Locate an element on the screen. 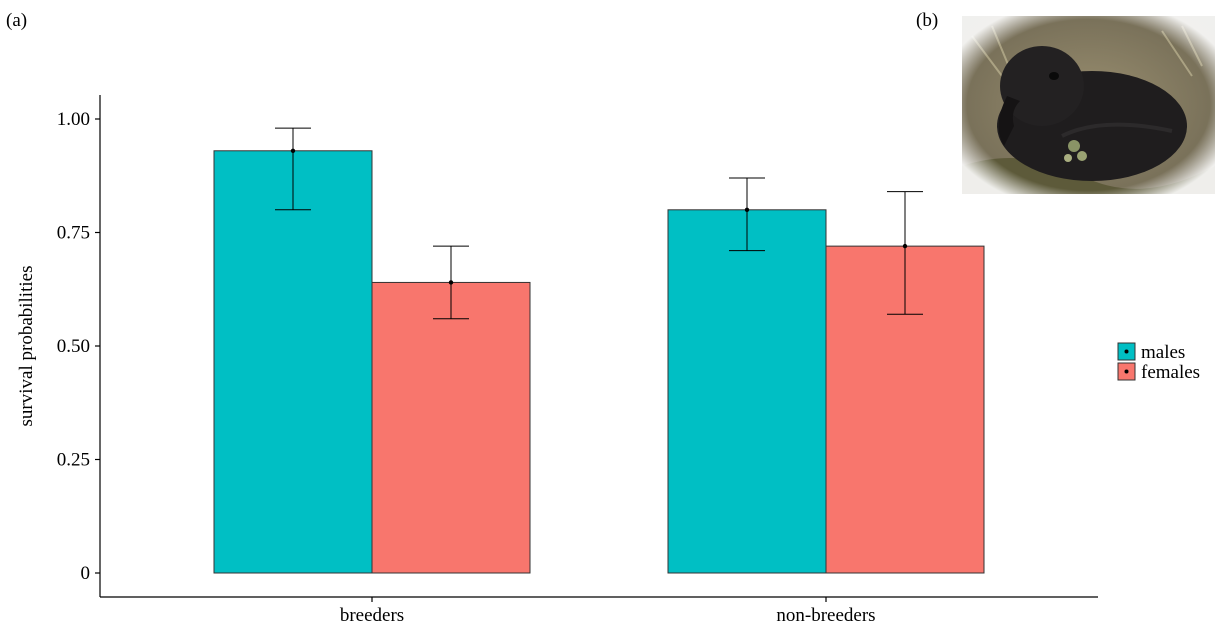 Image resolution: width=1223 pixels, height=627 pixels. y-tick-label: 0.25 is located at coordinates (73, 460).